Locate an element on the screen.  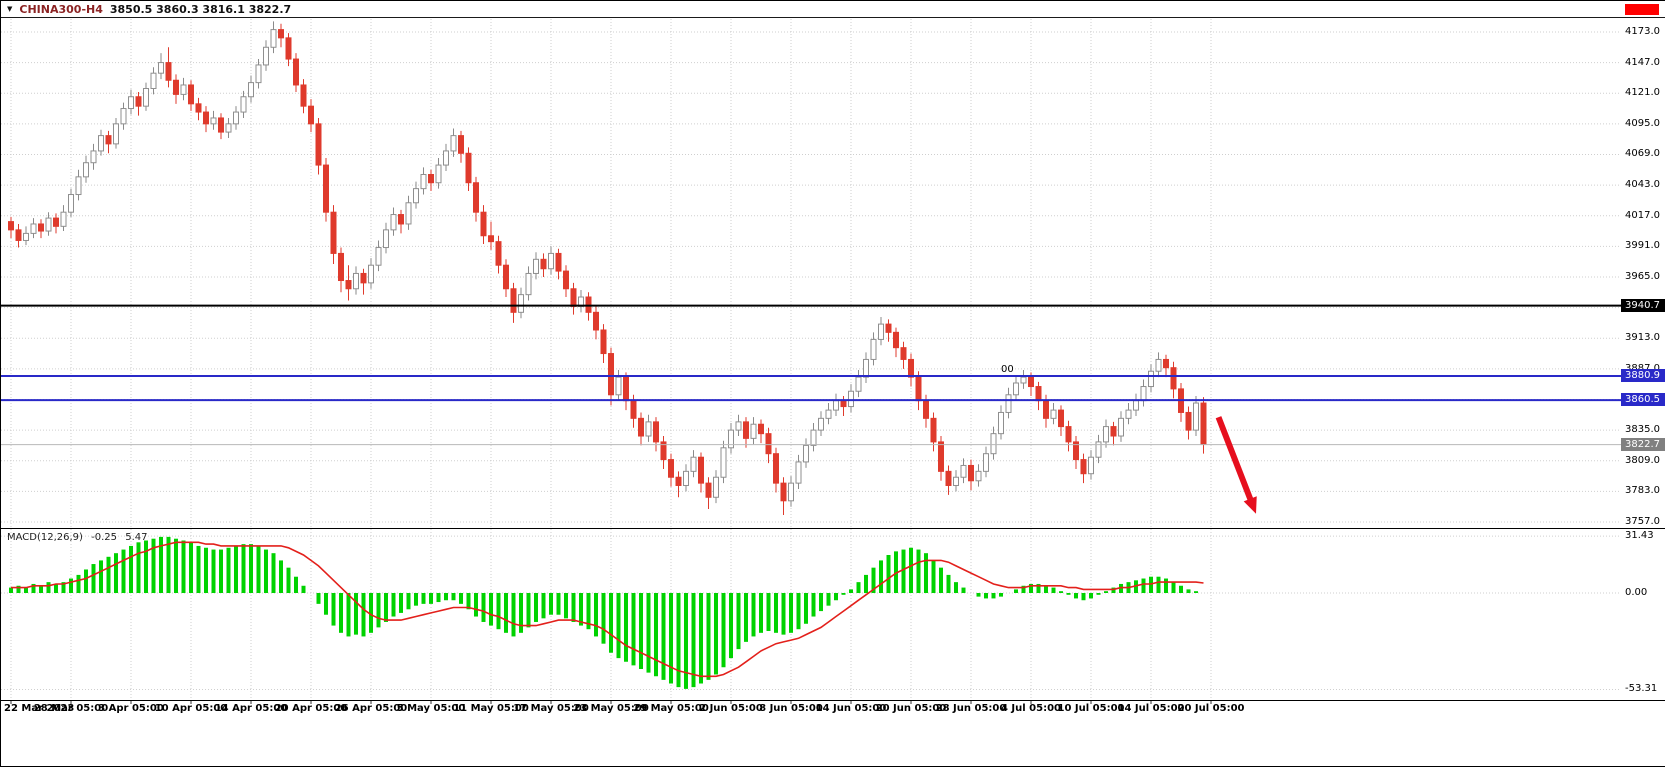
arrow-shaft is located at coordinates (1235, 461).